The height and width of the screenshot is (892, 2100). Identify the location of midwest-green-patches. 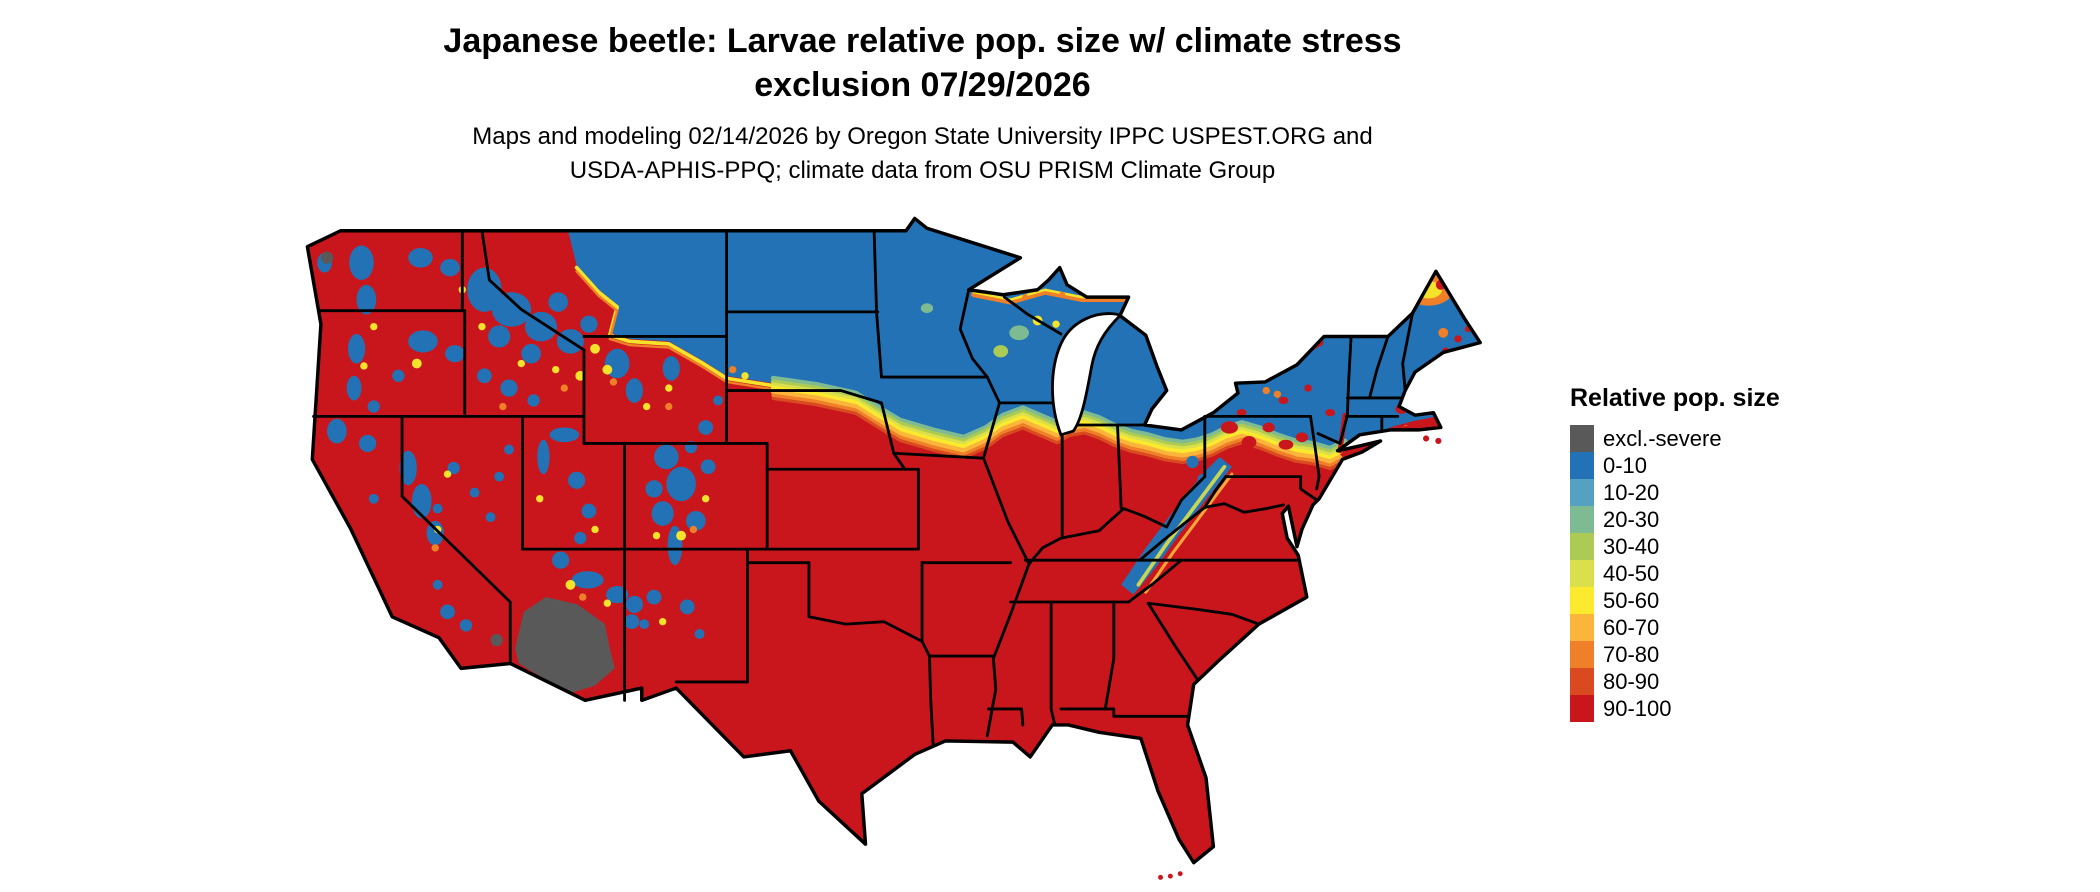
(974, 330).